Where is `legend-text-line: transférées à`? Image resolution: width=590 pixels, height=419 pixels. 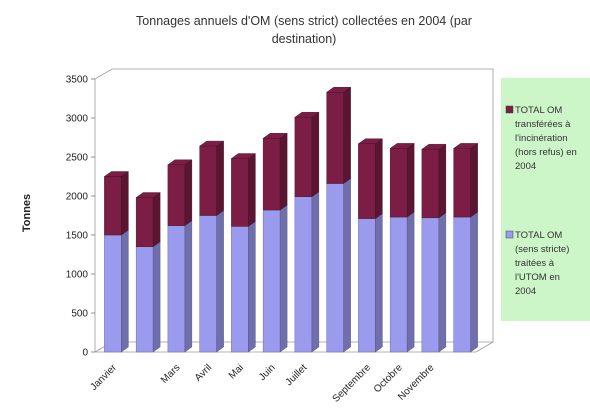 legend-text-line: transférées à is located at coordinates (543, 124).